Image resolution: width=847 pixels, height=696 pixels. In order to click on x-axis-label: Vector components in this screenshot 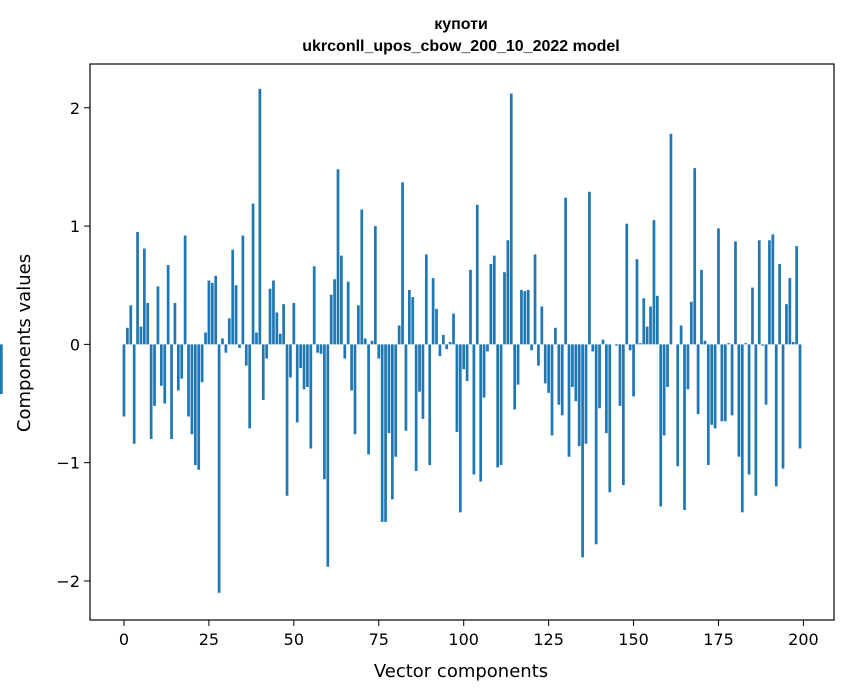, I will do `click(461, 671)`.